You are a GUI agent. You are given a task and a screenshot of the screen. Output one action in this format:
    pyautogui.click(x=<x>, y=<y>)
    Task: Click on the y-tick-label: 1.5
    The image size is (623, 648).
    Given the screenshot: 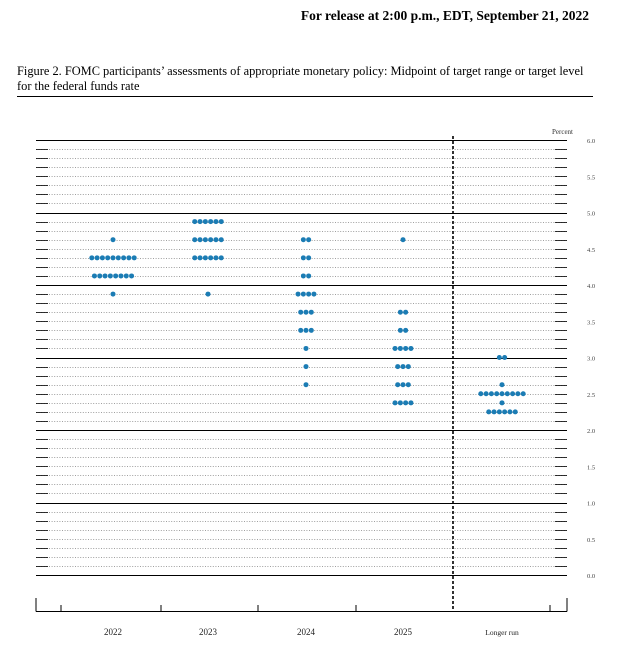 What is the action you would take?
    pyautogui.click(x=591, y=467)
    